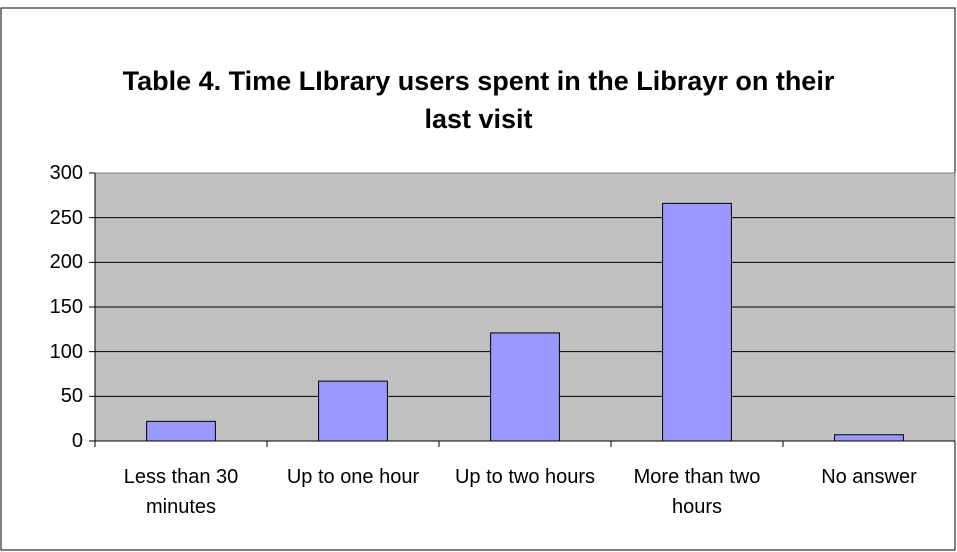 The height and width of the screenshot is (552, 957). I want to click on x-tick-label: More than two hours, so click(697, 492).